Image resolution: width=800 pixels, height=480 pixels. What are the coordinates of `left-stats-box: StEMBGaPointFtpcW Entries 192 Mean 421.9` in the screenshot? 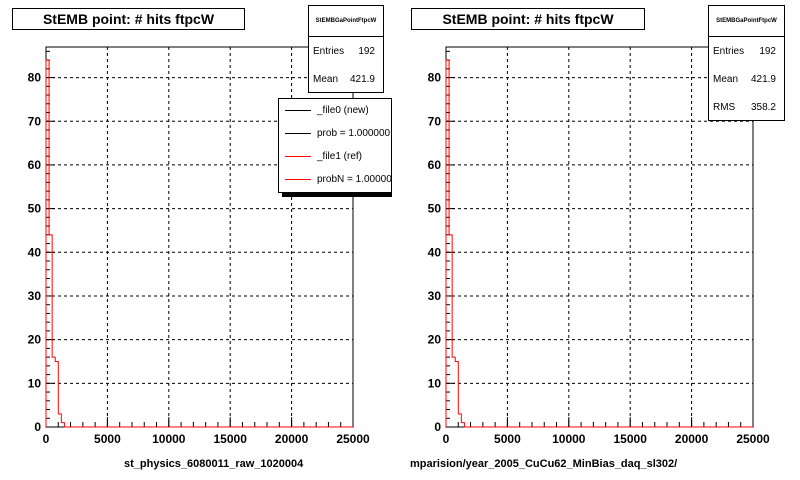 It's located at (346, 49).